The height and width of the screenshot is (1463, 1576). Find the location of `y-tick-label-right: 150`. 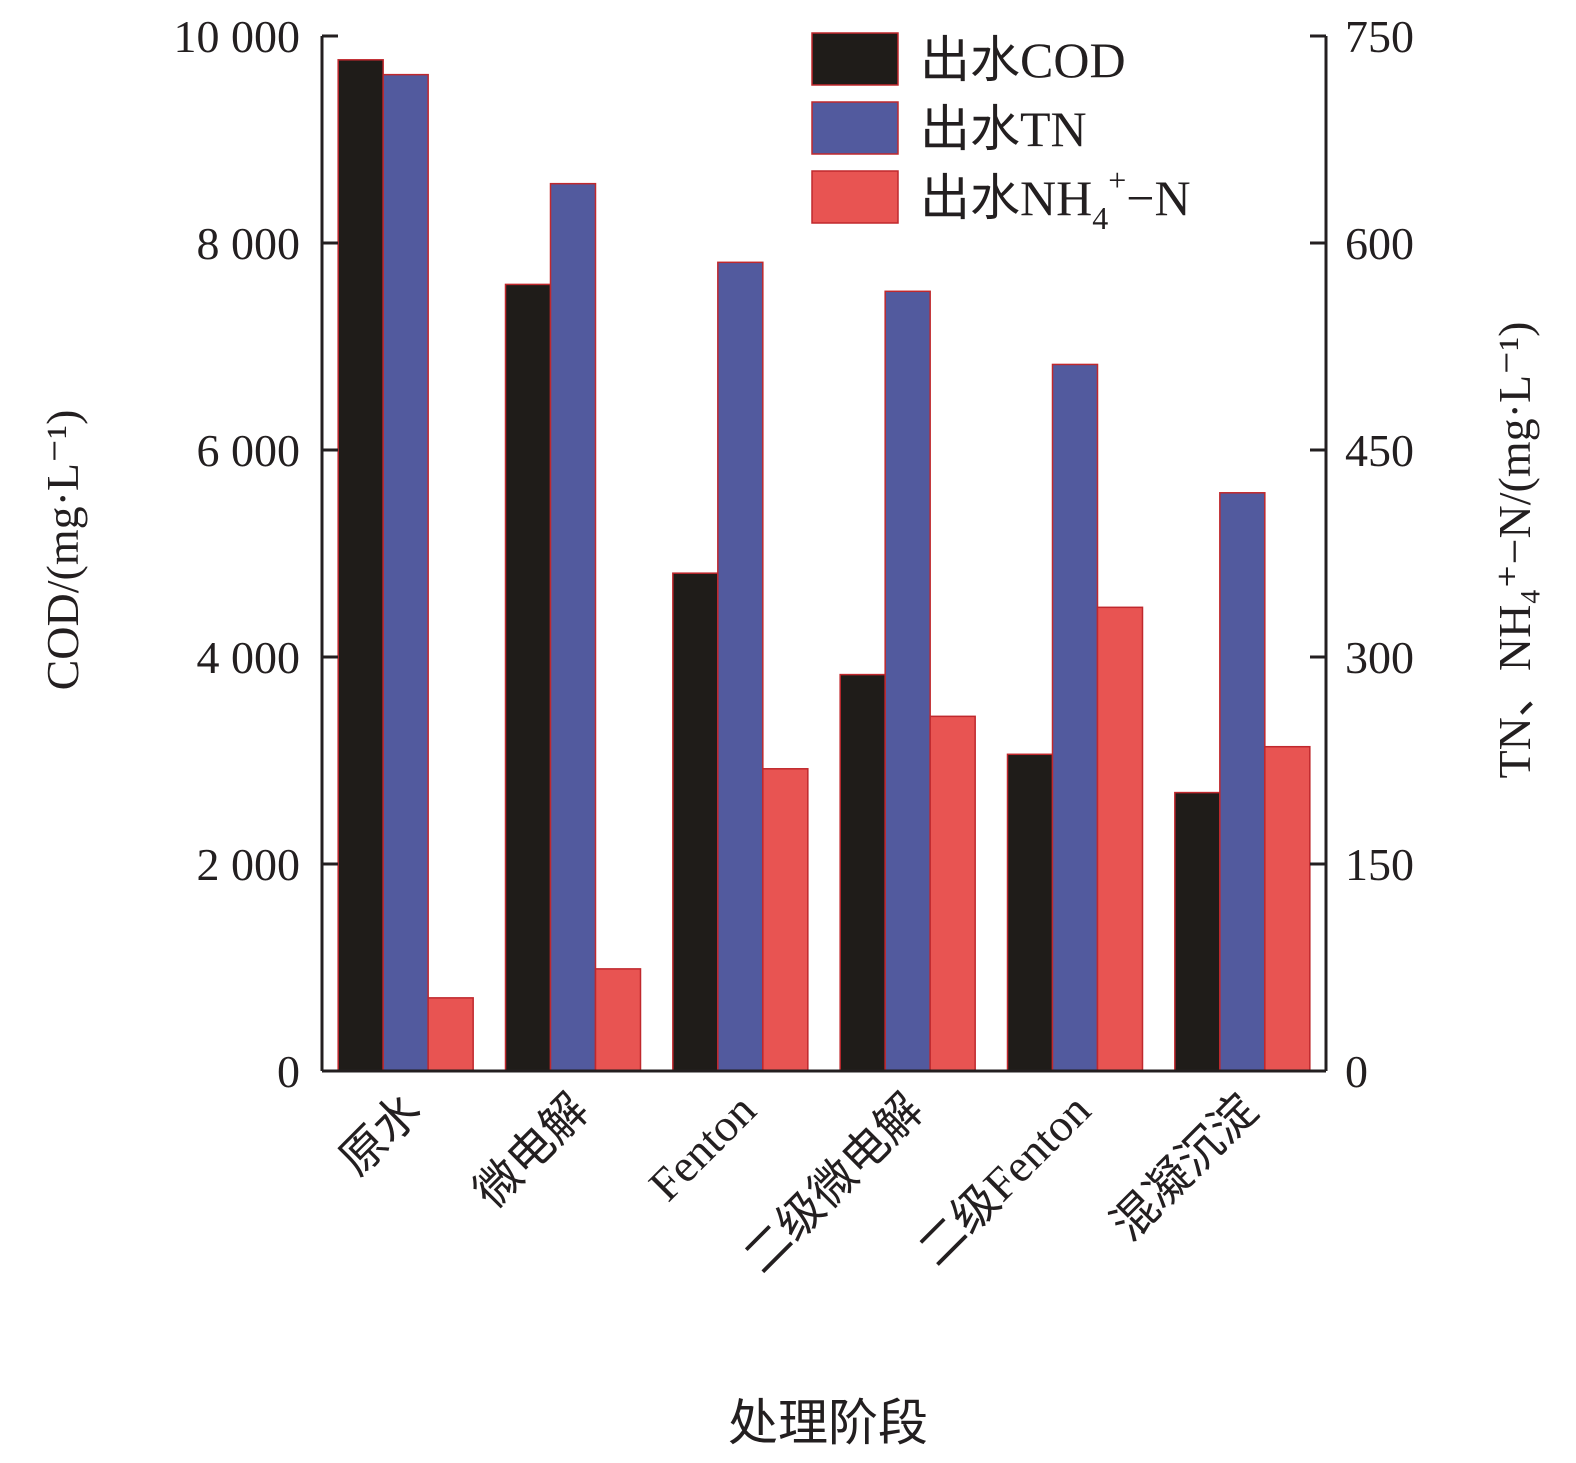

y-tick-label-right: 150 is located at coordinates (1379, 864).